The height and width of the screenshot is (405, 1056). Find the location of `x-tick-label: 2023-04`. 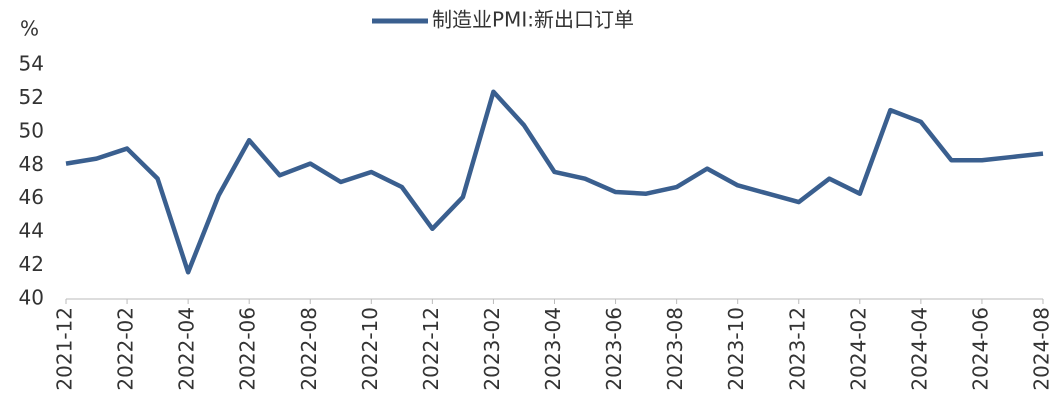

x-tick-label: 2023-04 is located at coordinates (553, 349).